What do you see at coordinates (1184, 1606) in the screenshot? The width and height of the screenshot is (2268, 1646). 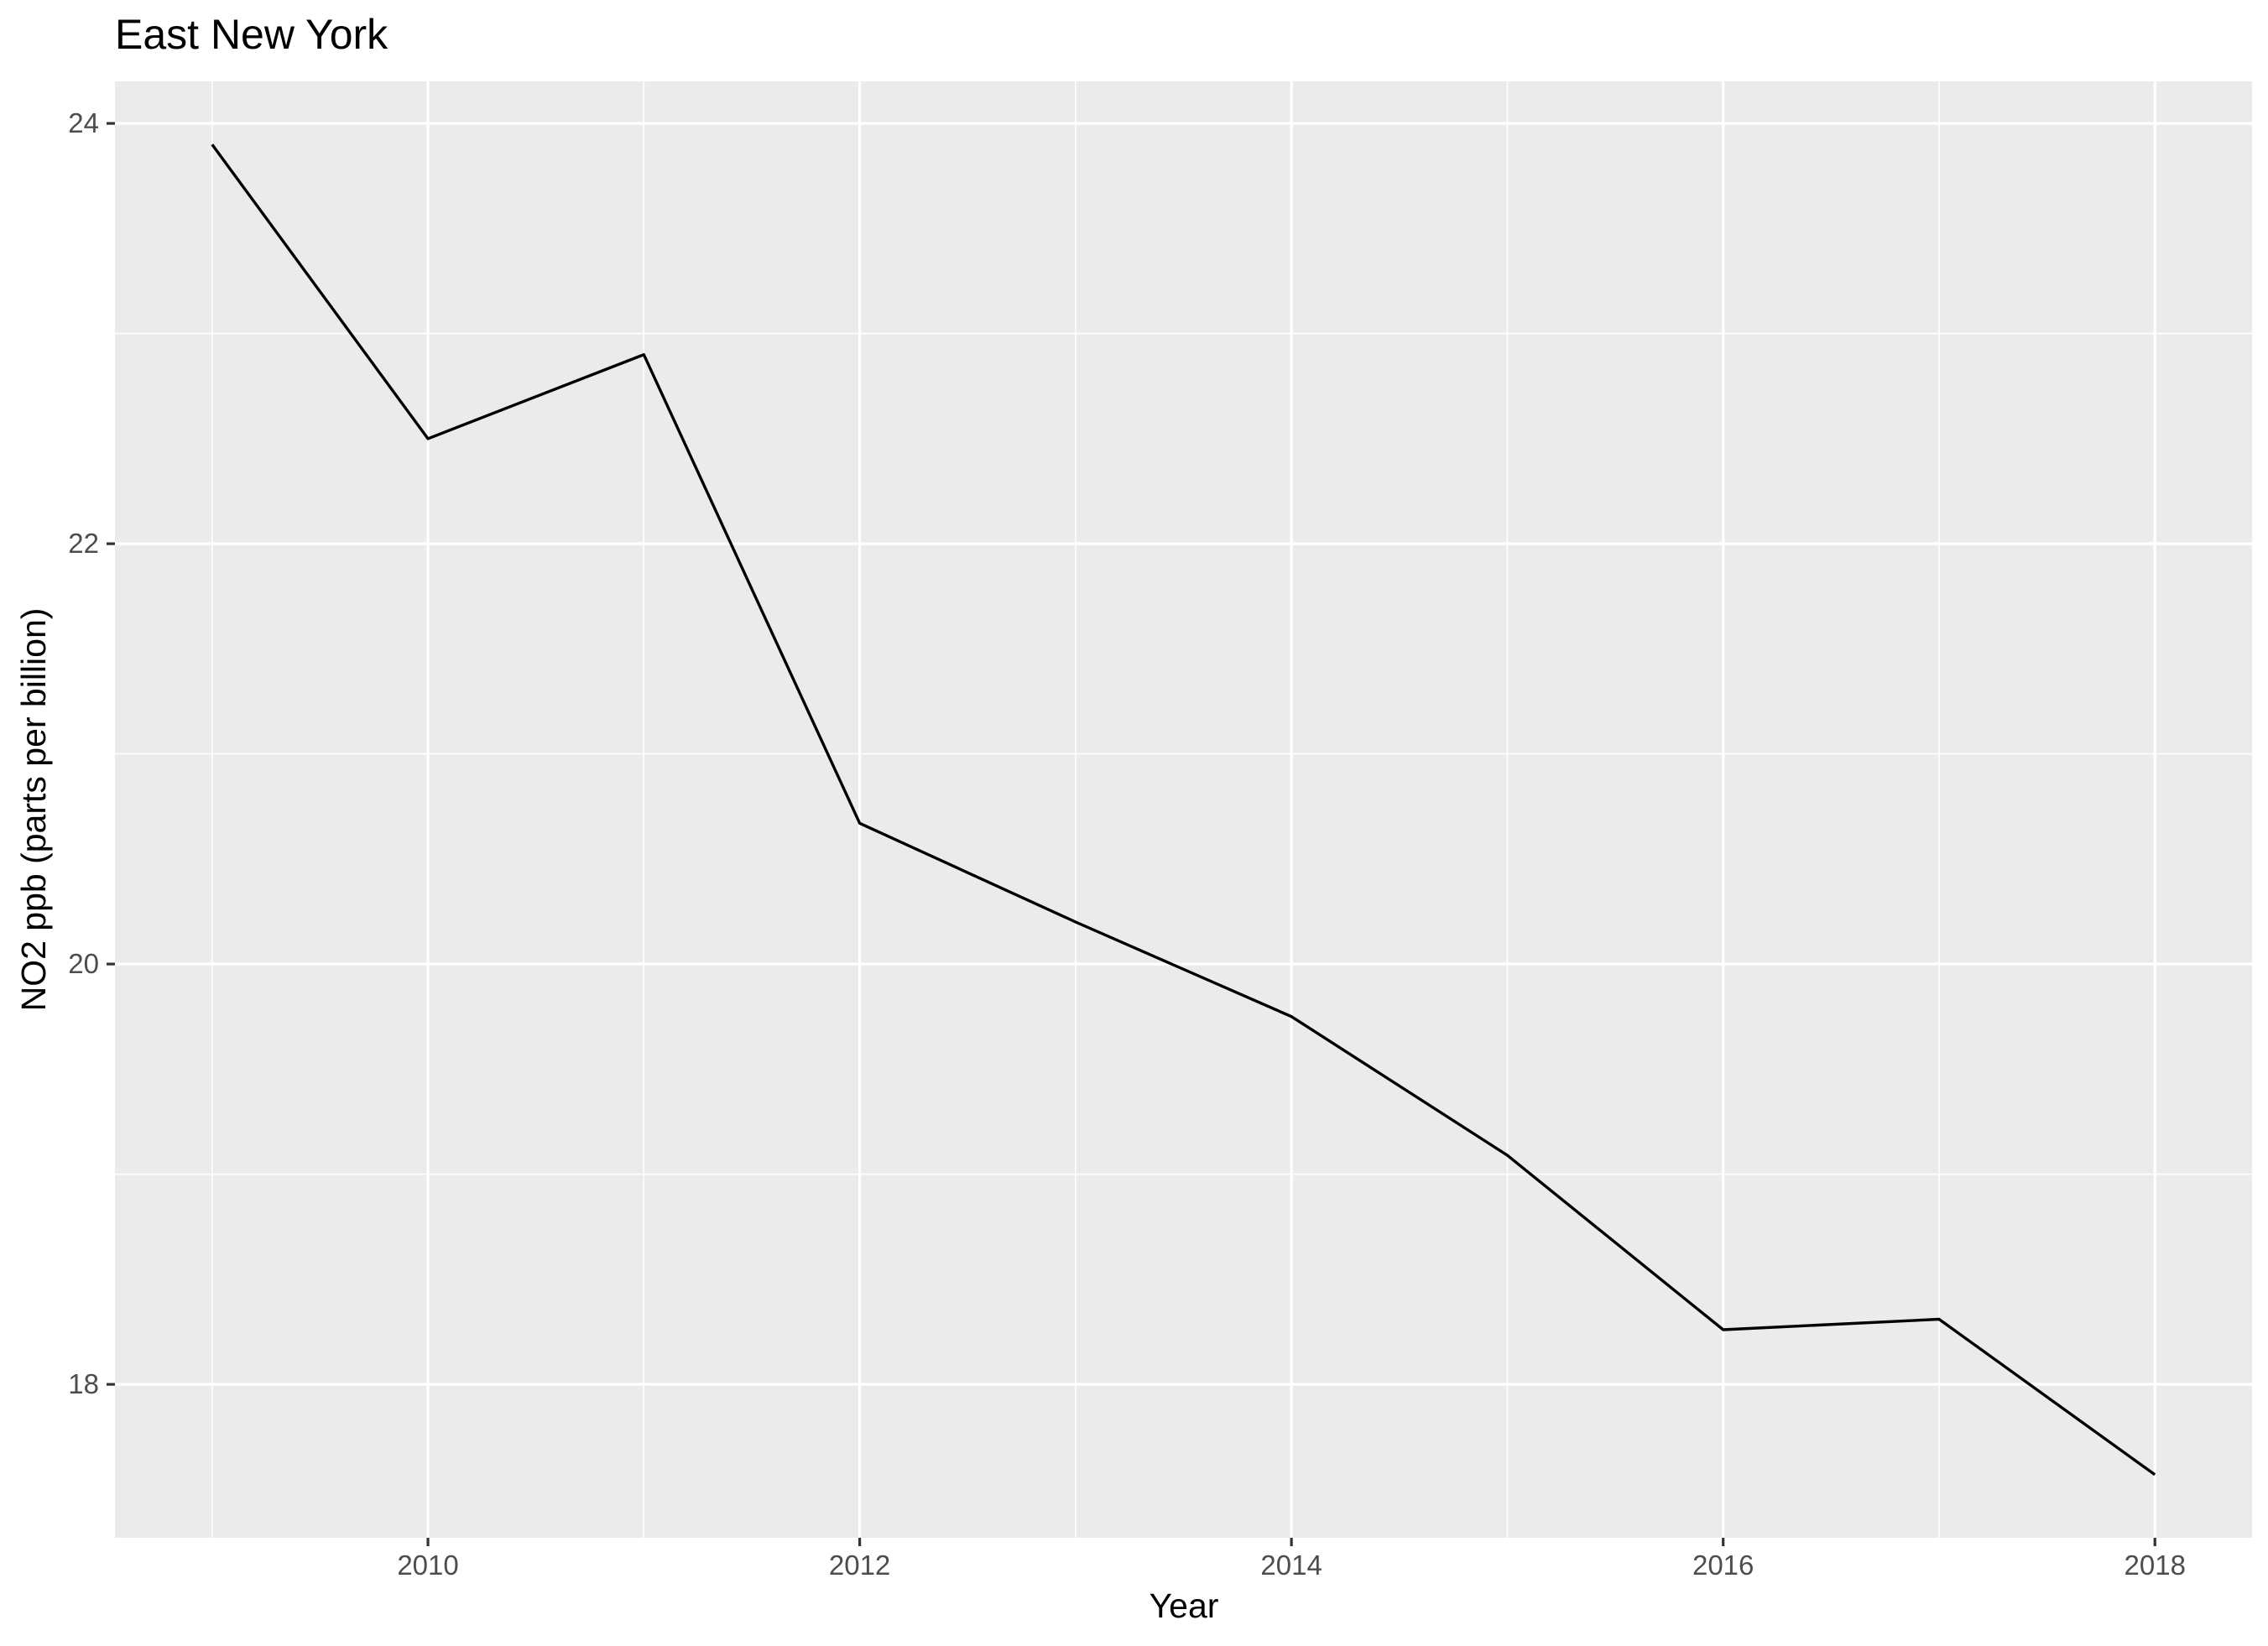 I see `x-axis-title: Year` at bounding box center [1184, 1606].